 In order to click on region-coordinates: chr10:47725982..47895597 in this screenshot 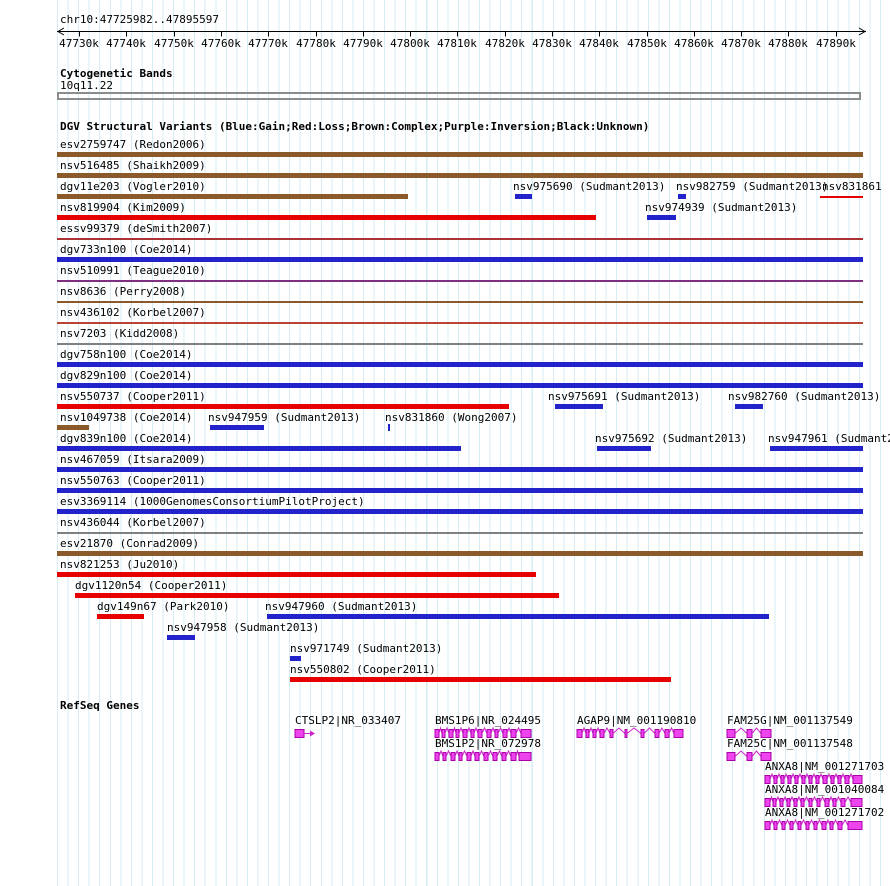, I will do `click(139, 19)`.